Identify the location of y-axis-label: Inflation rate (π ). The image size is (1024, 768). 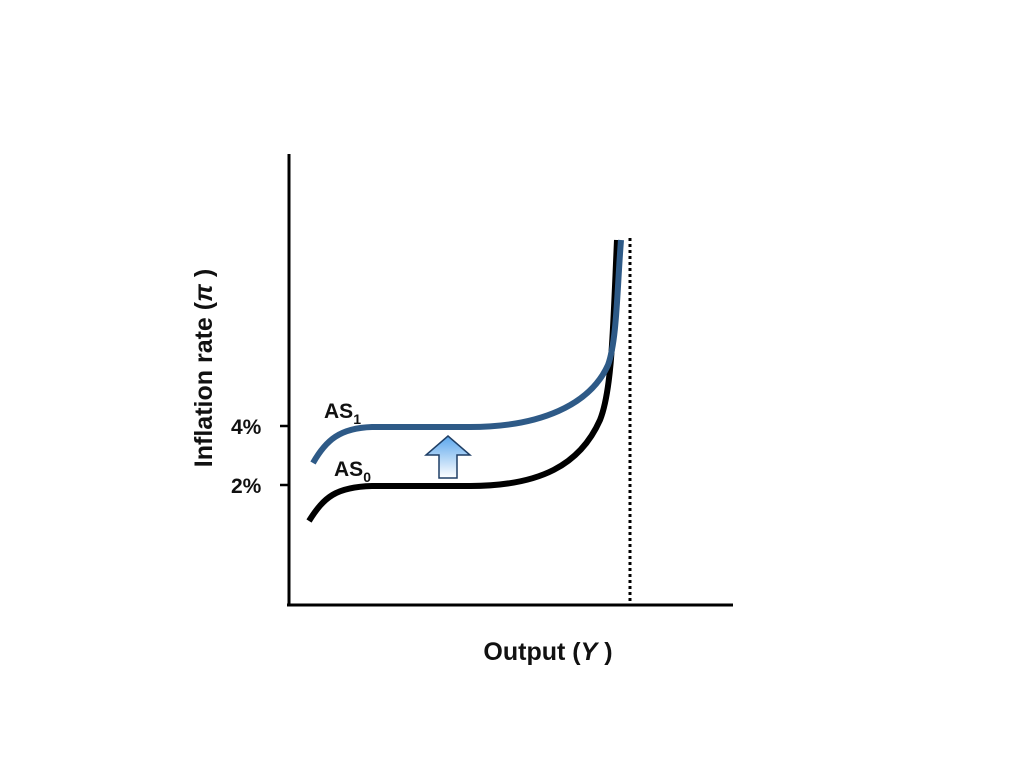
(204, 368).